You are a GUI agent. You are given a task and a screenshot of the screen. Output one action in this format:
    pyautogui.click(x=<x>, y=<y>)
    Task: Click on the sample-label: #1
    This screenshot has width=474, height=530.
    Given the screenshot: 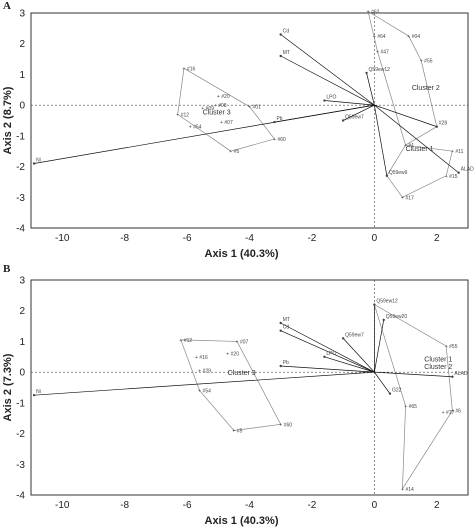 What is the action you would take?
    pyautogui.click(x=412, y=146)
    